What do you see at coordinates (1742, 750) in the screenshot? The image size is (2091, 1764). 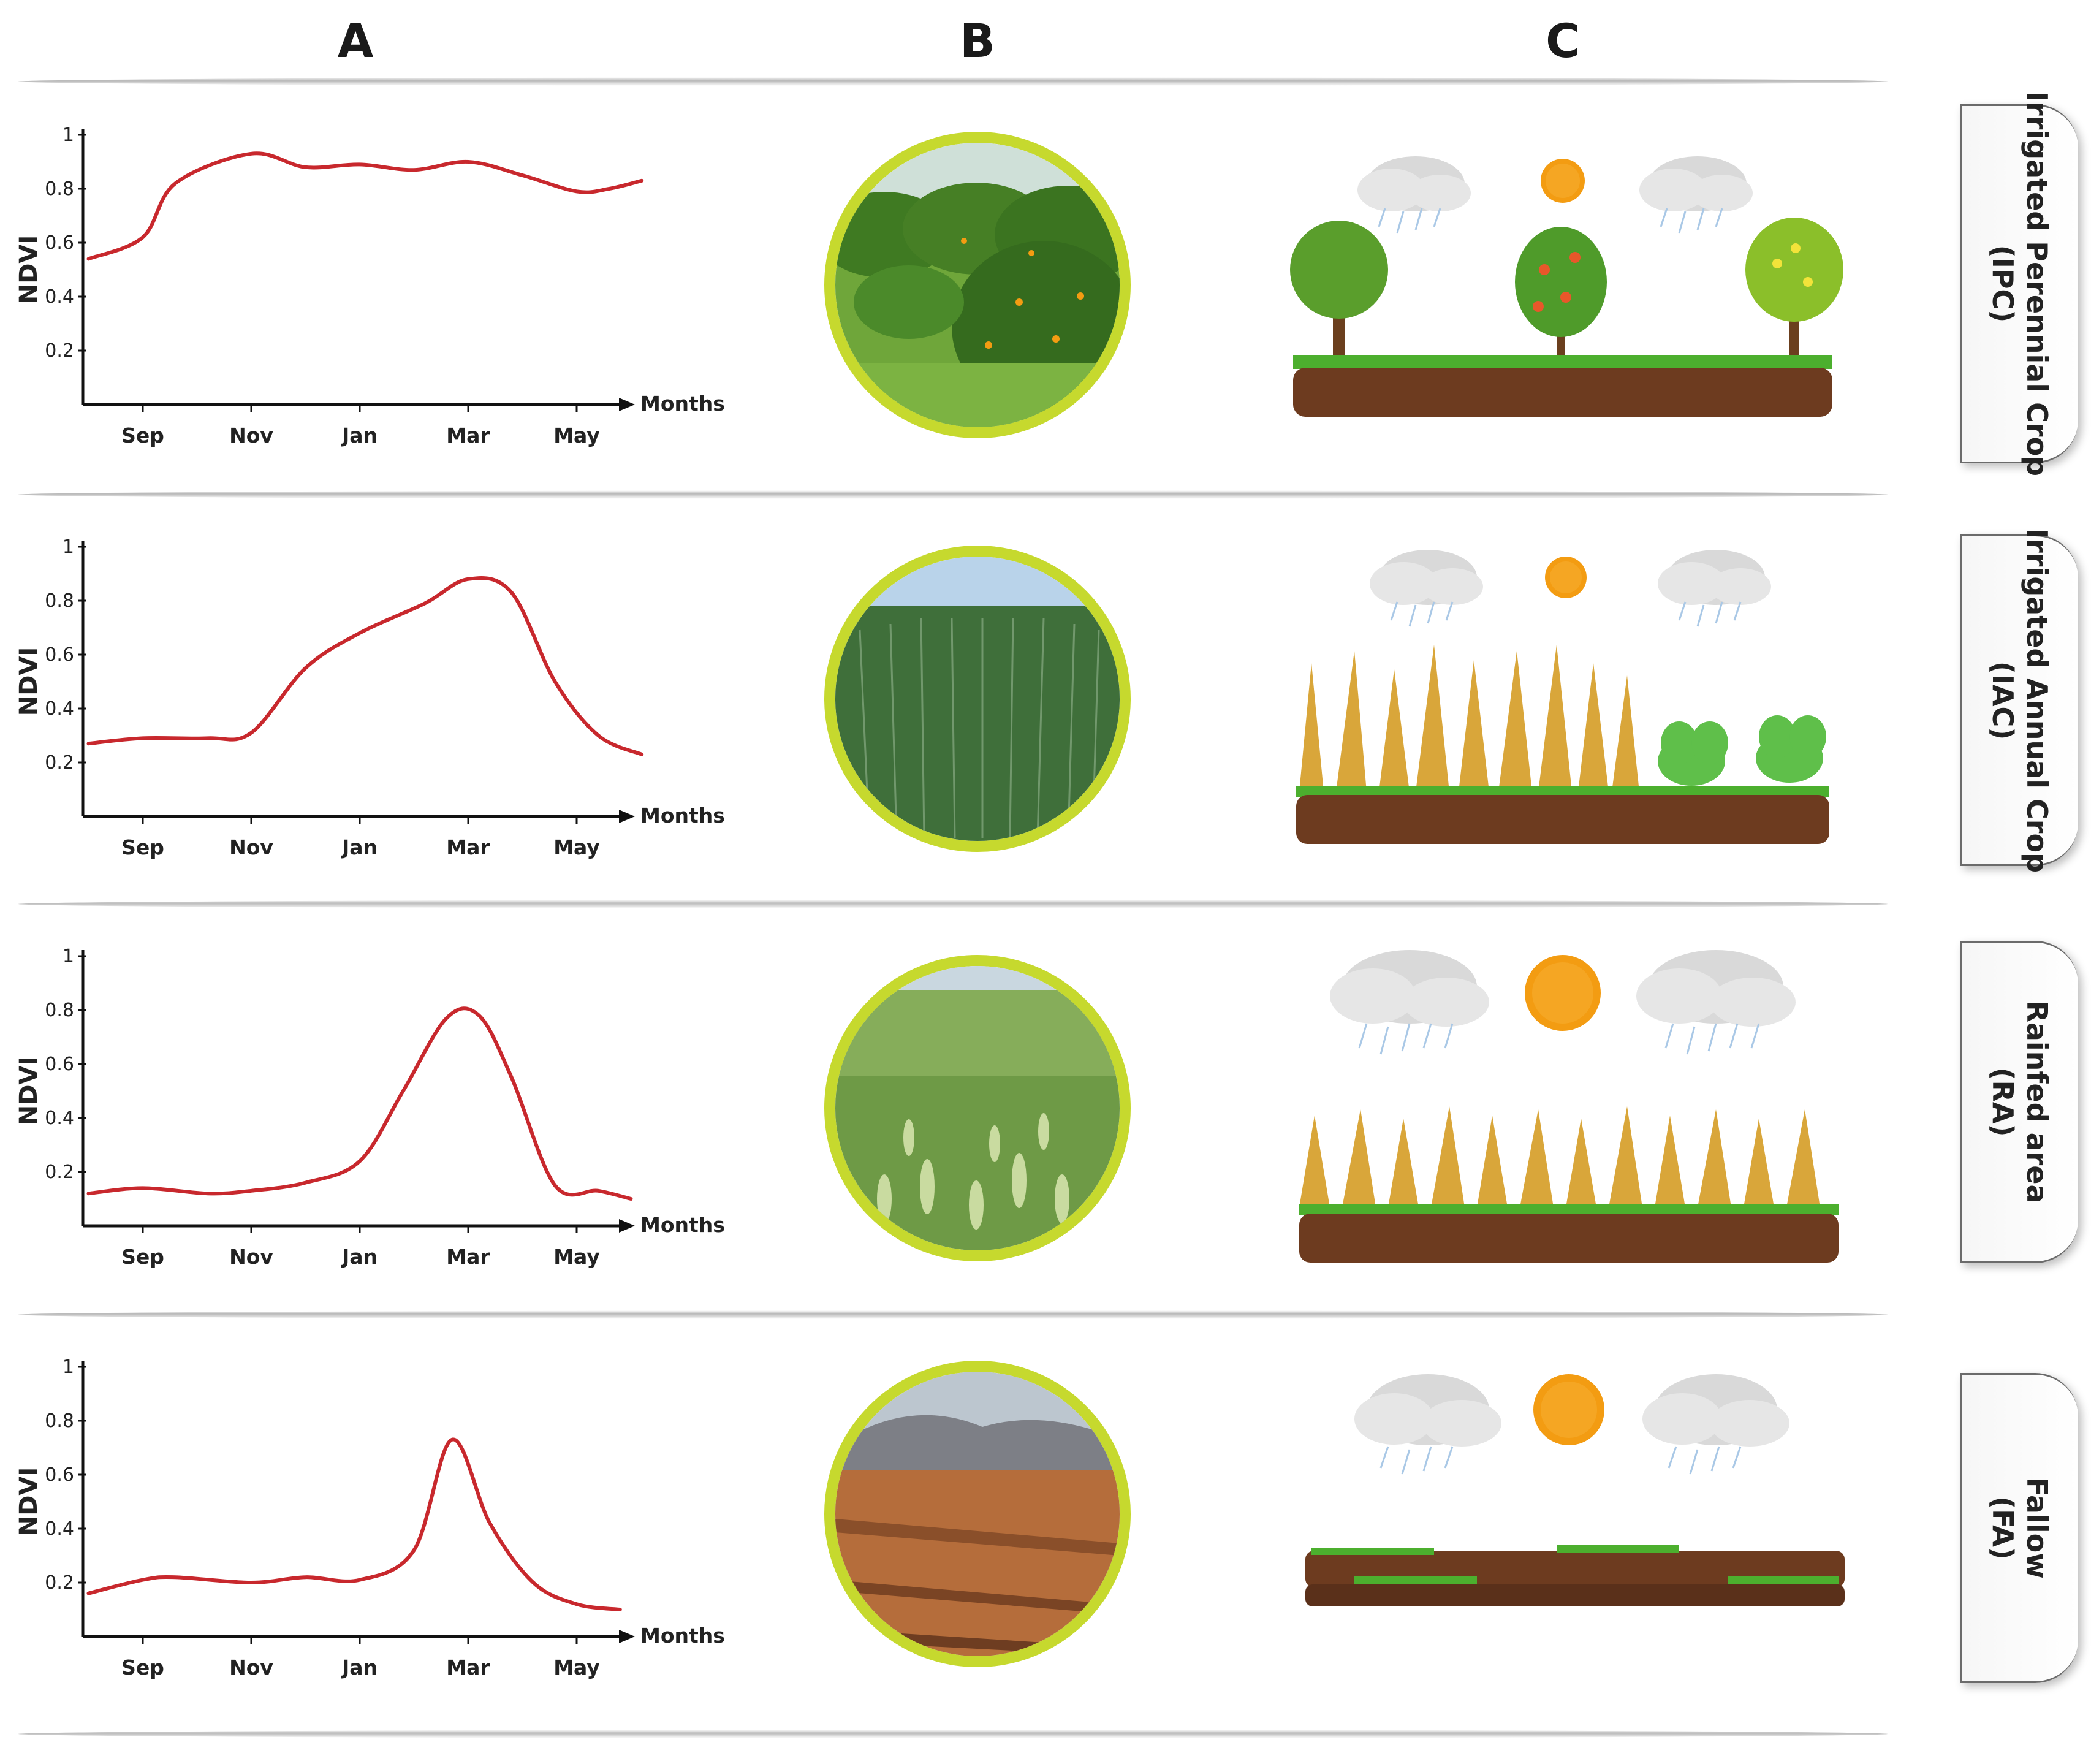 I see `vegetable-icon` at bounding box center [1742, 750].